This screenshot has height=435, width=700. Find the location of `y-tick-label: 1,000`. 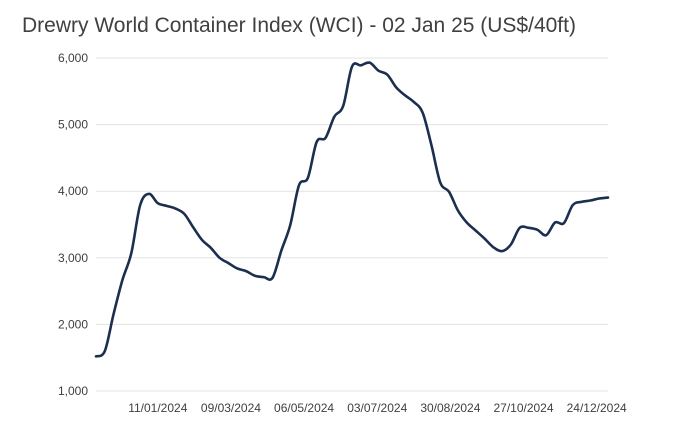

y-tick-label: 1,000 is located at coordinates (73, 391).